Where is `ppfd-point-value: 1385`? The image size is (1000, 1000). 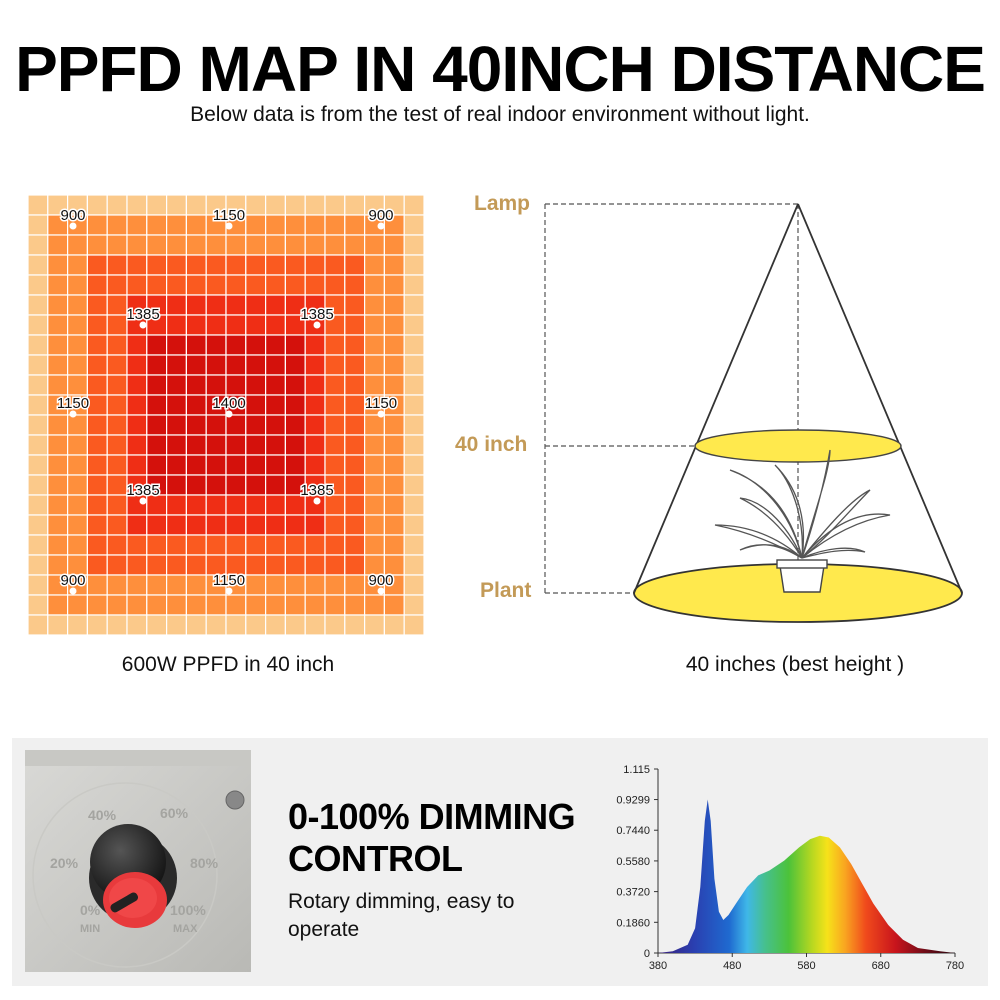 ppfd-point-value: 1385 is located at coordinates (316, 314).